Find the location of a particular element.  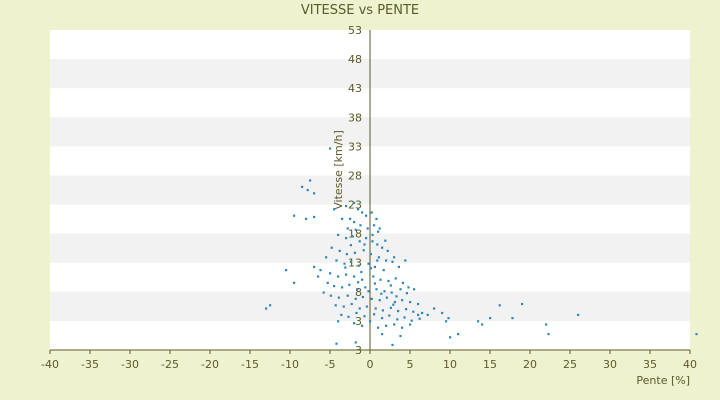

y-tick-label: 8 is located at coordinates (358, 292).